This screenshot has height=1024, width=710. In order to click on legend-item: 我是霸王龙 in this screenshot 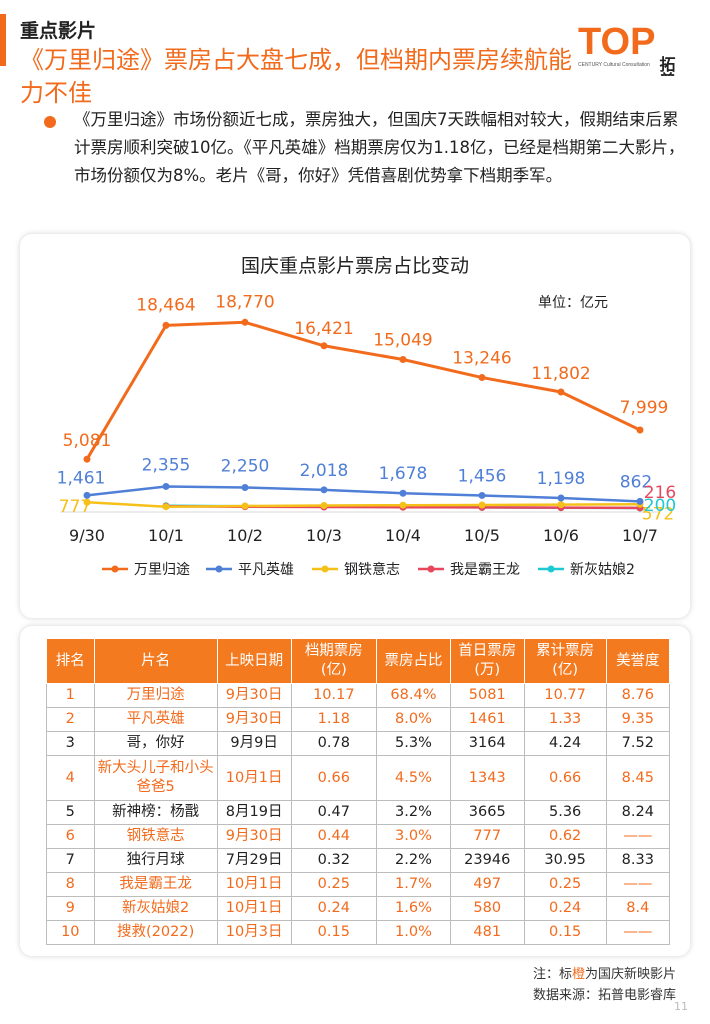, I will do `click(469, 570)`.